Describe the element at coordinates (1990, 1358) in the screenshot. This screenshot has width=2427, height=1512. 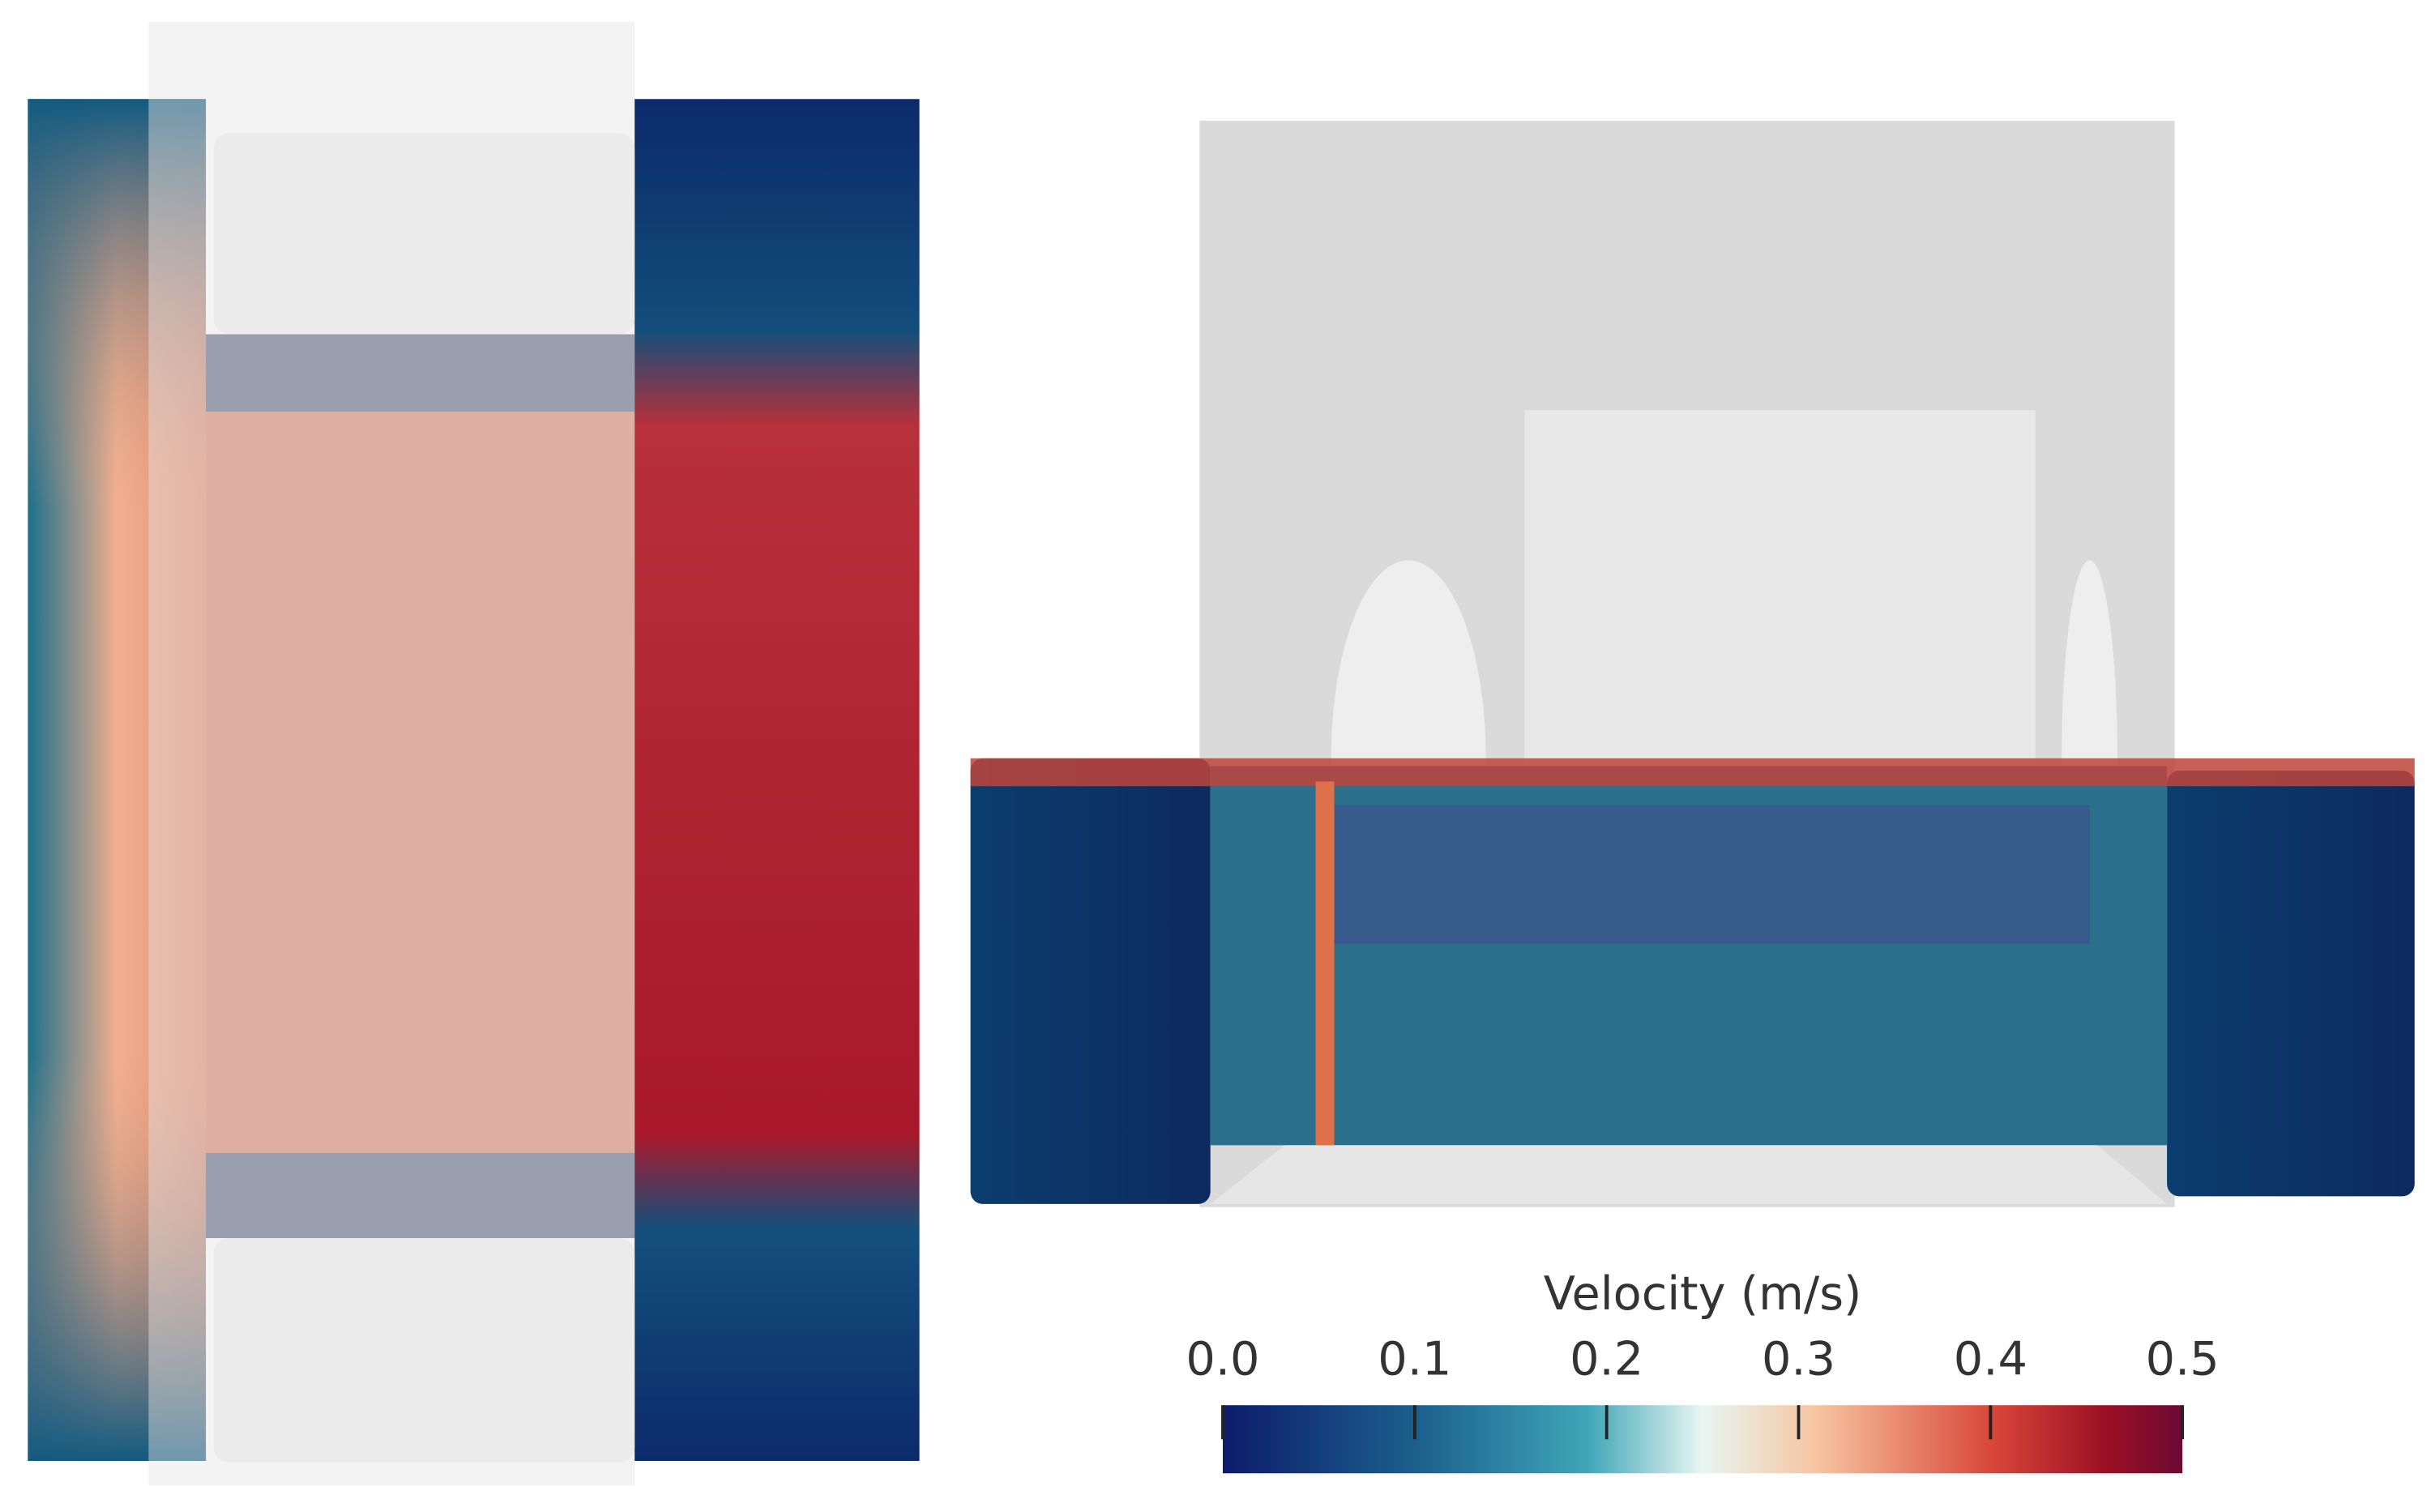
I see `tick-label: 0.4` at that location.